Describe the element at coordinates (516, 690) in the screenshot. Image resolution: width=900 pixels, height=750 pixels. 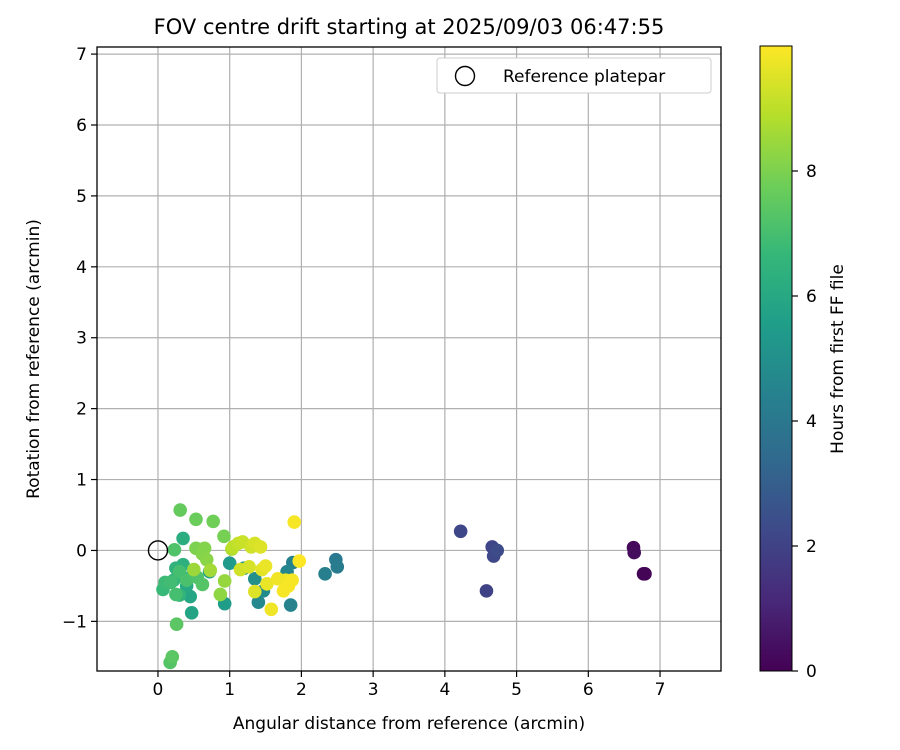
I see `x-tick-label: 5` at that location.